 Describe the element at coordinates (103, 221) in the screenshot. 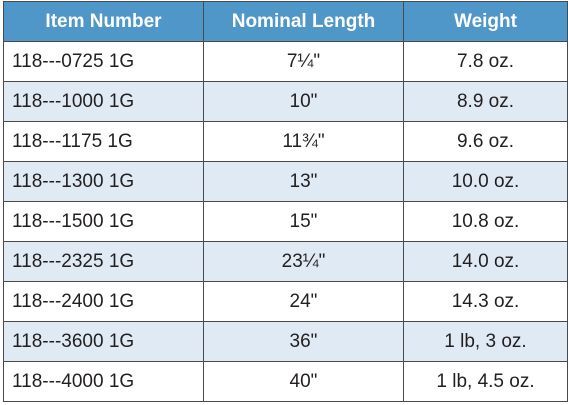

I see `item-number-cell: 118---1500 1G` at that location.